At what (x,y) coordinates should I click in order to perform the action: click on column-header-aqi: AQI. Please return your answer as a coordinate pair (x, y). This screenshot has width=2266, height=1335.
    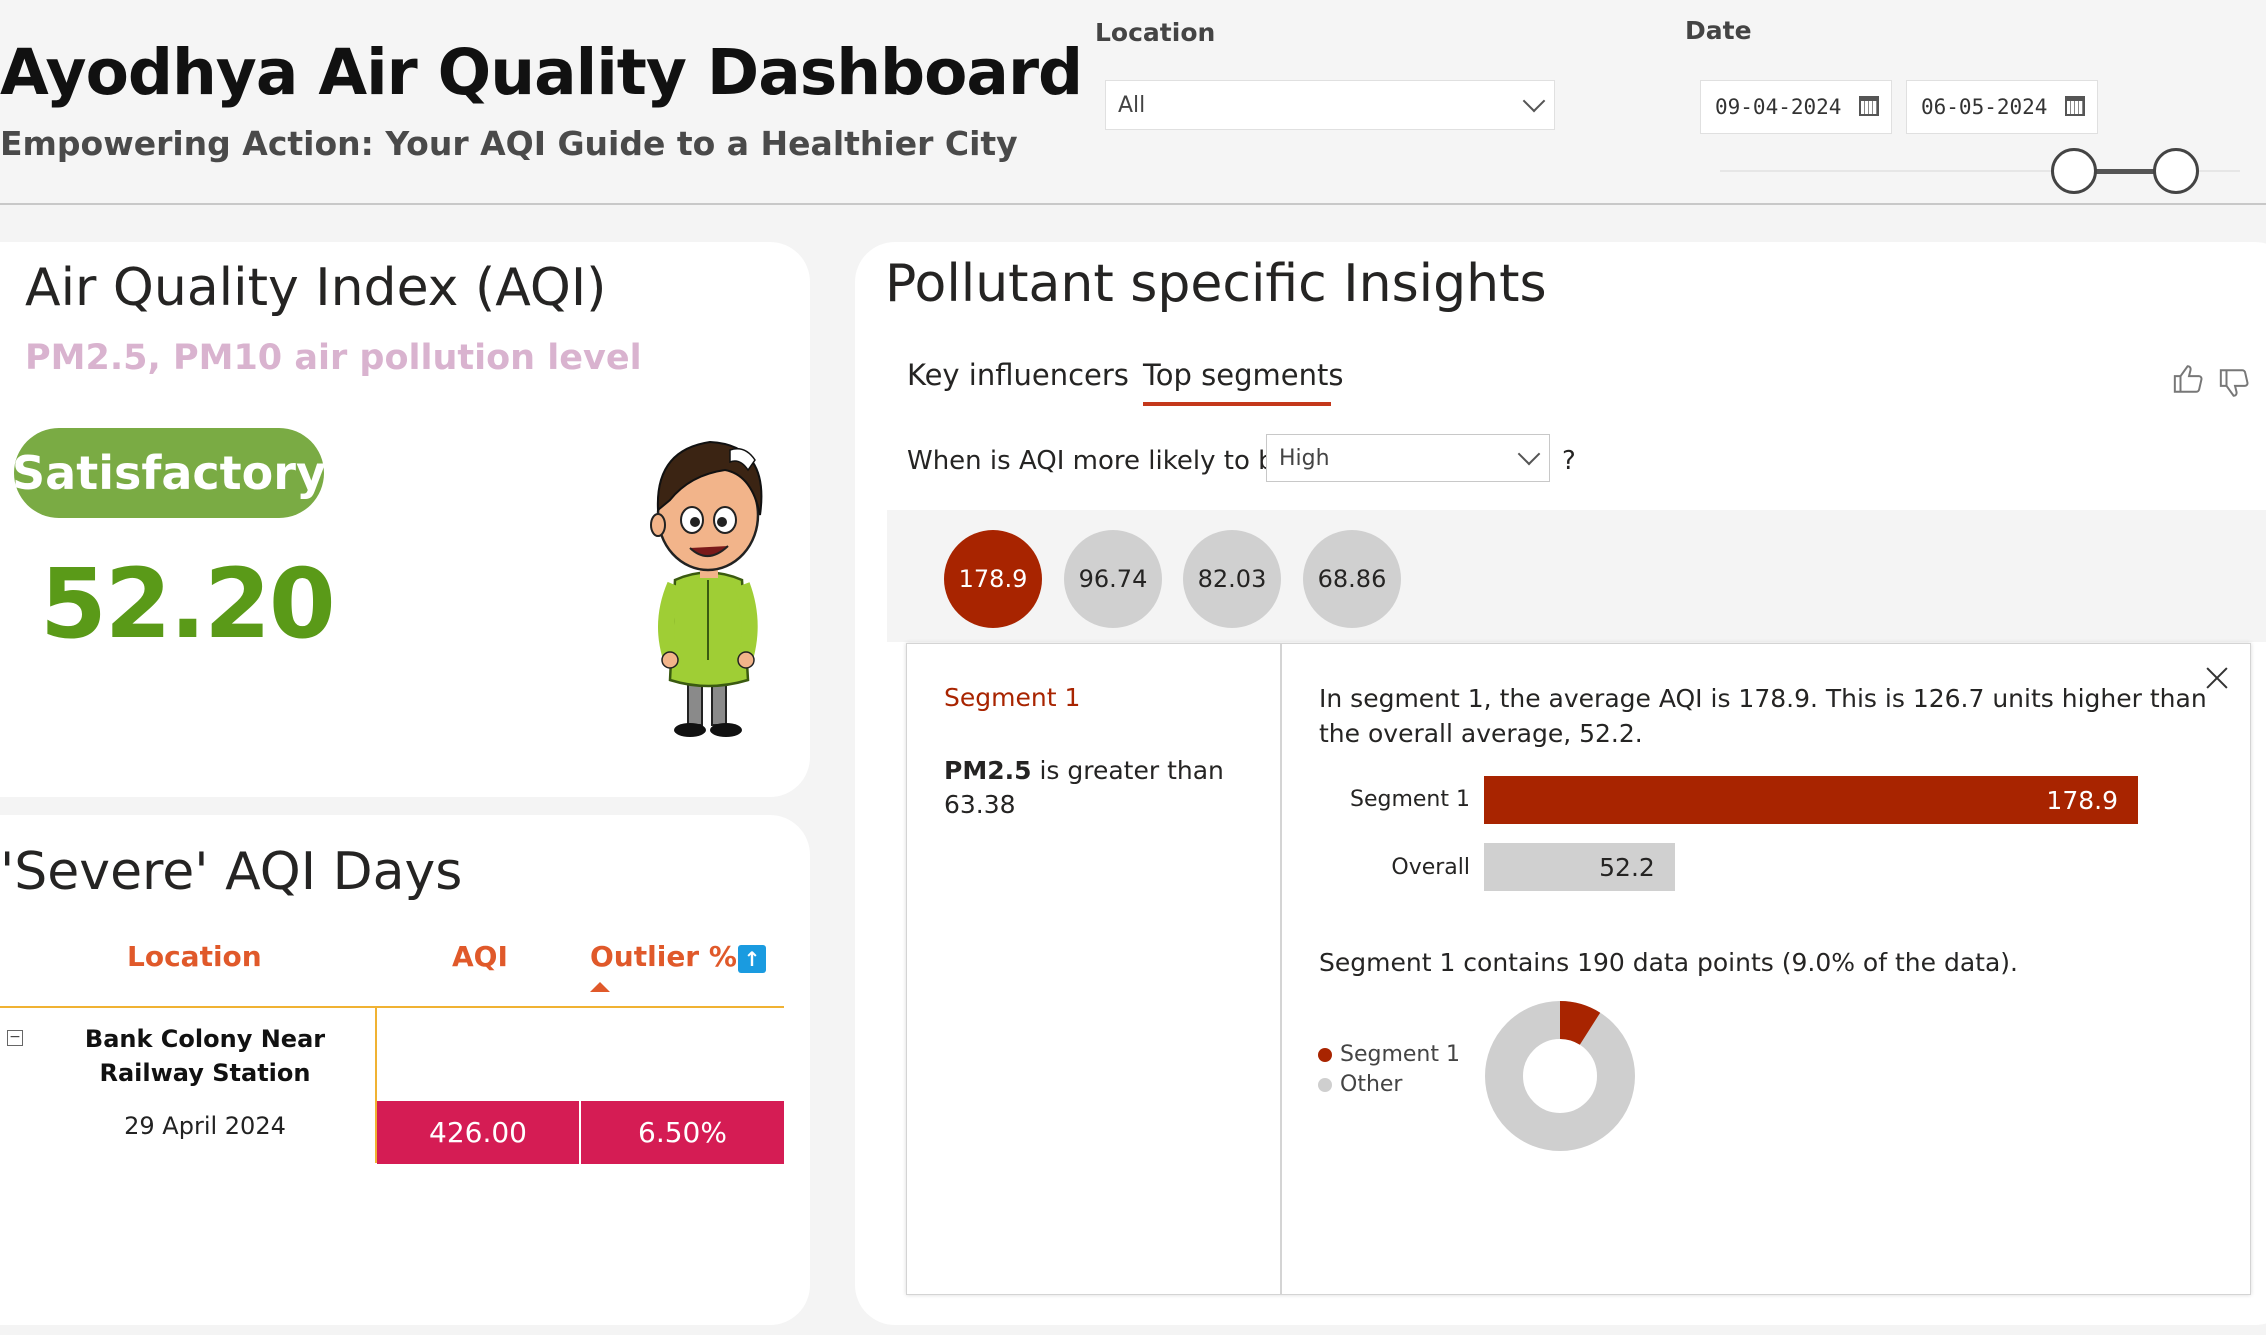
    Looking at the image, I should click on (480, 956).